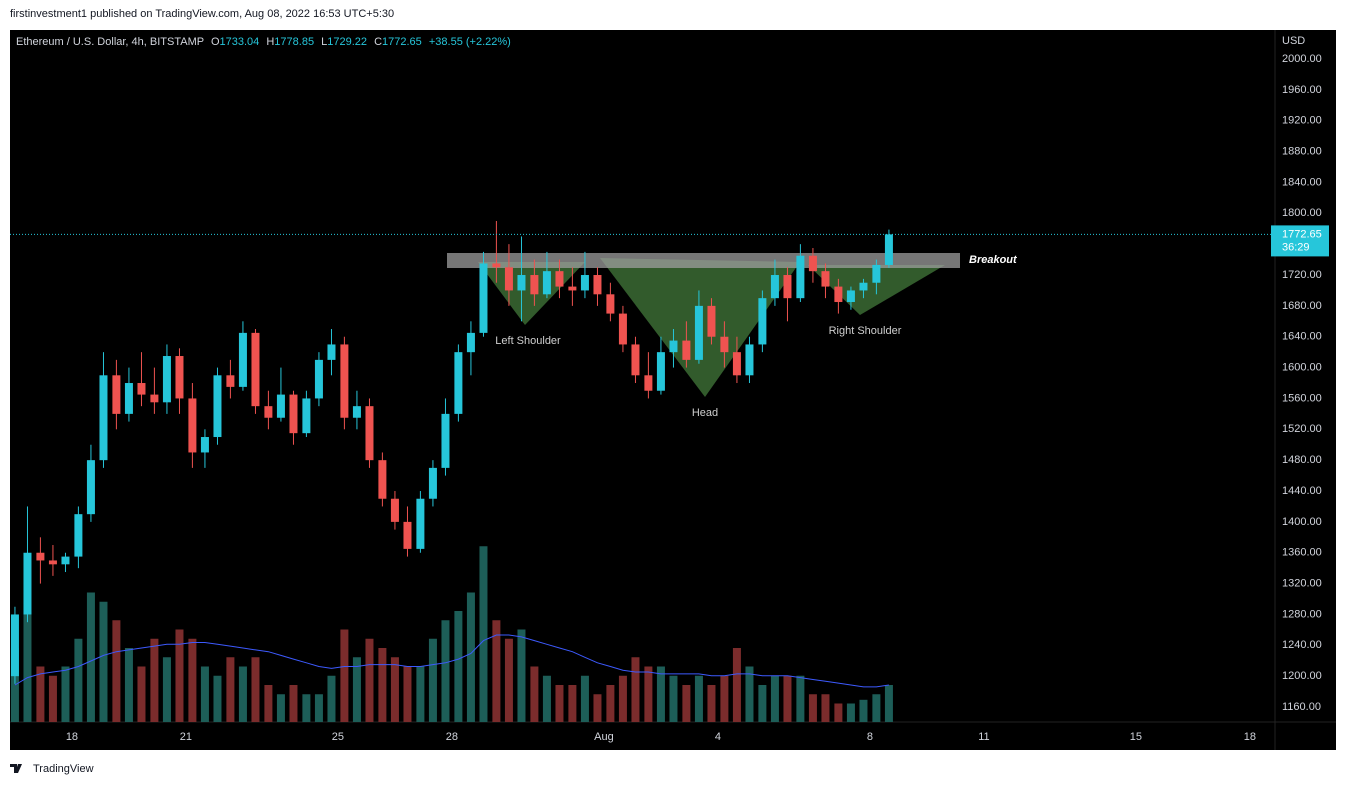  Describe the element at coordinates (1302, 59) in the screenshot. I see `y-tick-label: 2000.00` at that location.